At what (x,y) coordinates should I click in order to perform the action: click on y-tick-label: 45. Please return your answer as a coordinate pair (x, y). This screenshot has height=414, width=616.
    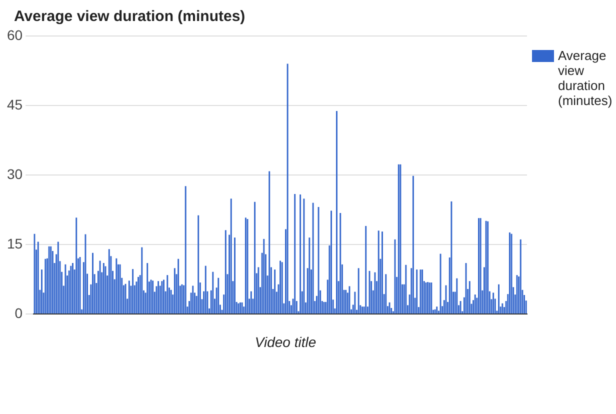
    Looking at the image, I should click on (14, 104).